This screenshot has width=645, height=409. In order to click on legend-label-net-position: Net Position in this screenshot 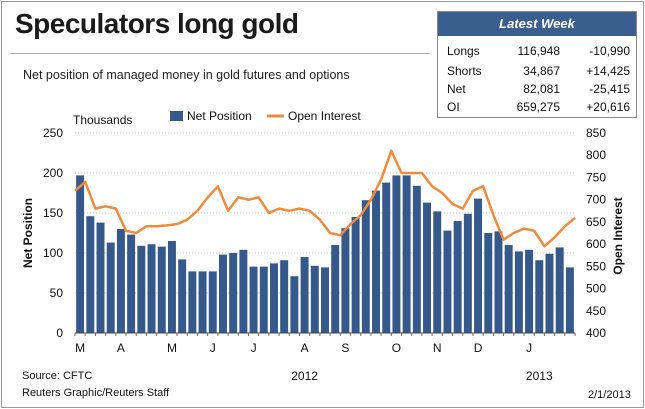, I will do `click(219, 116)`.